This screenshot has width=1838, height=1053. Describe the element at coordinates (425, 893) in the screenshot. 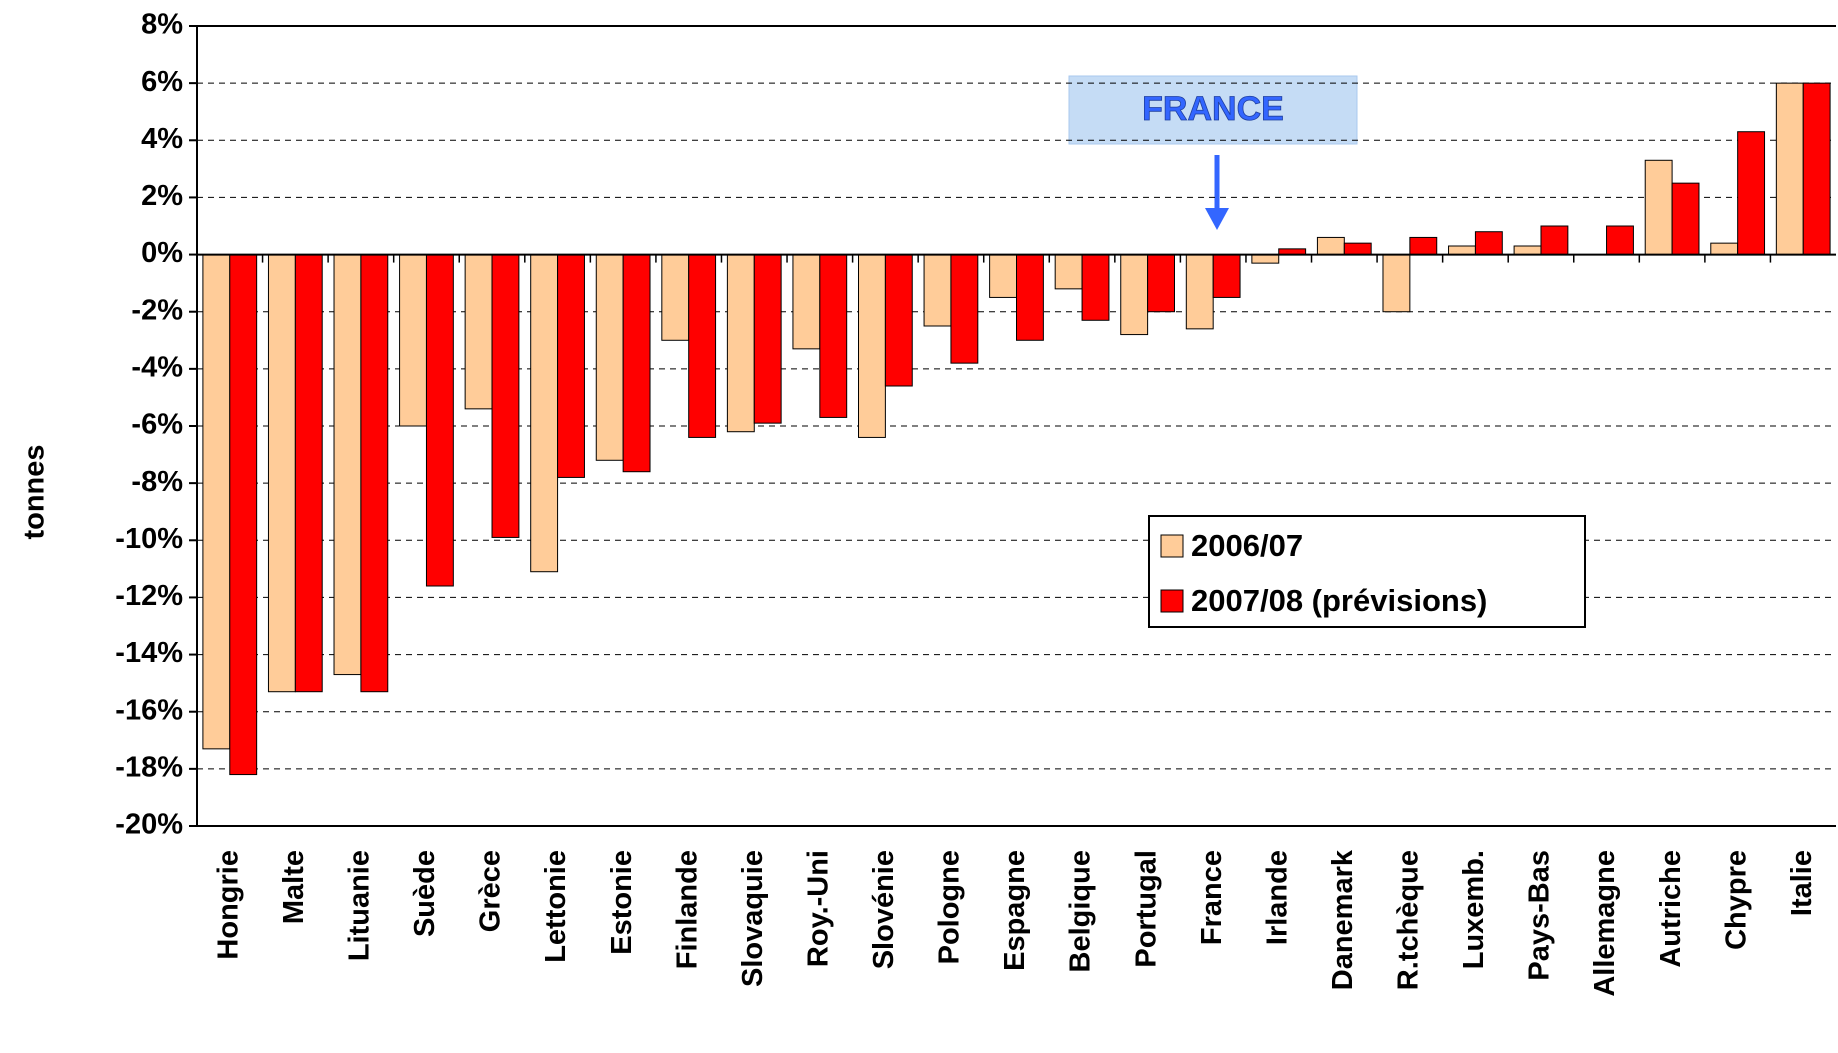

I see `x-tick-label: Suède` at that location.